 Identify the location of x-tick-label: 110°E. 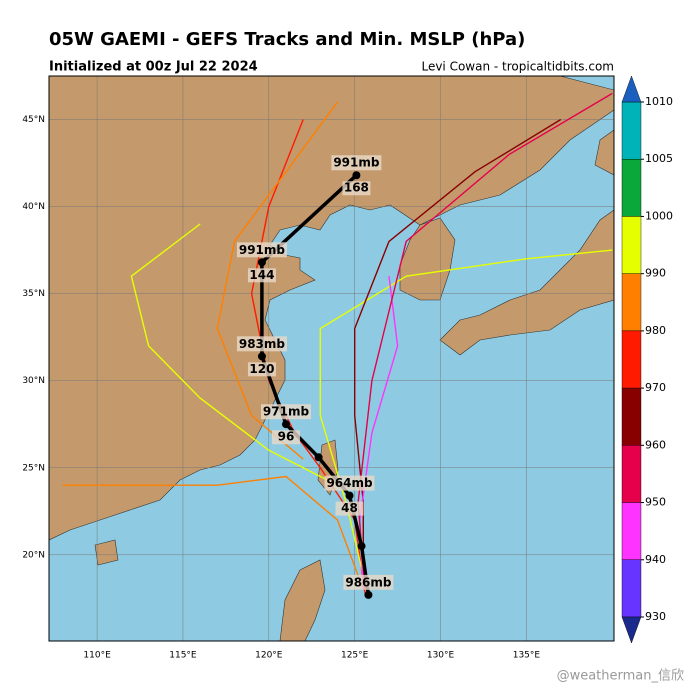
(97, 656).